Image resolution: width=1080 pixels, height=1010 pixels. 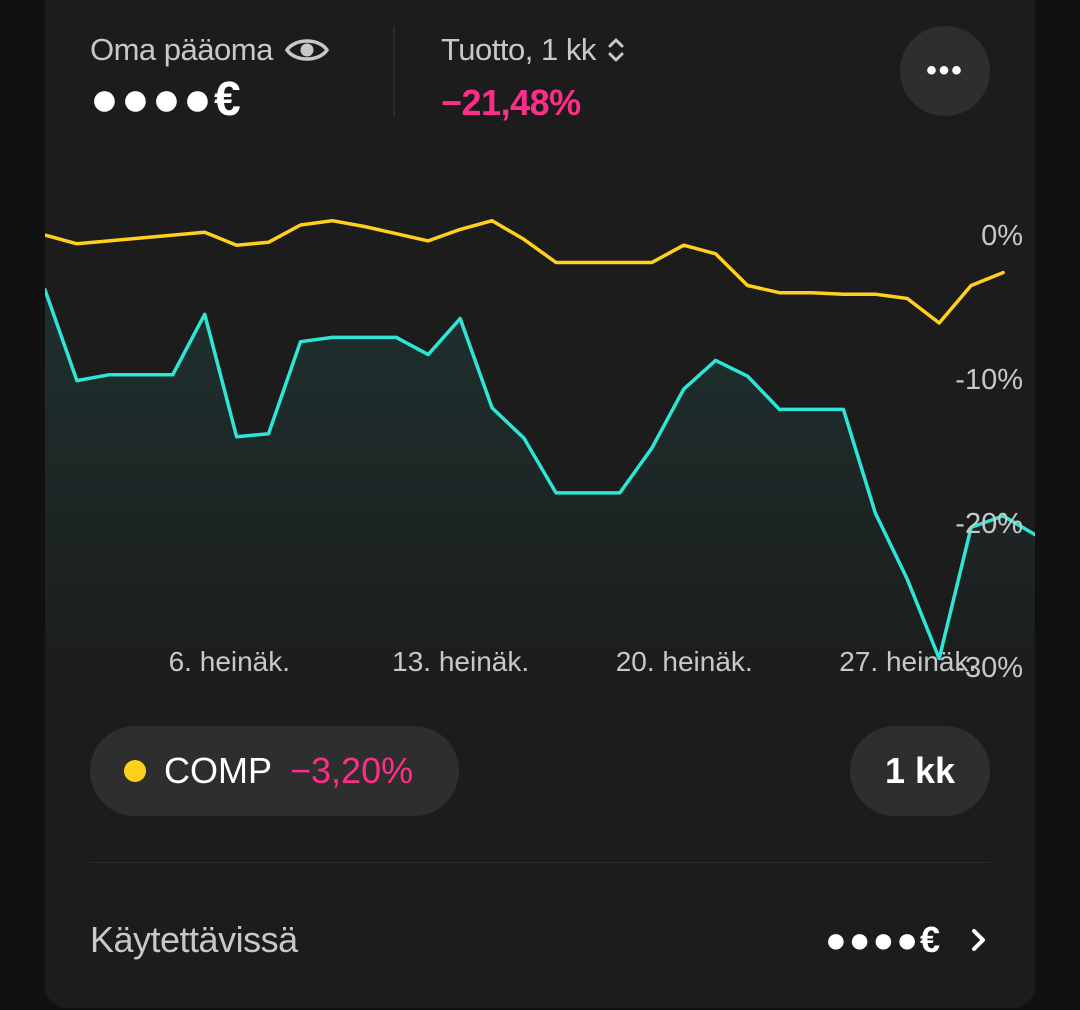 What do you see at coordinates (616, 50) in the screenshot?
I see `sort-icon` at bounding box center [616, 50].